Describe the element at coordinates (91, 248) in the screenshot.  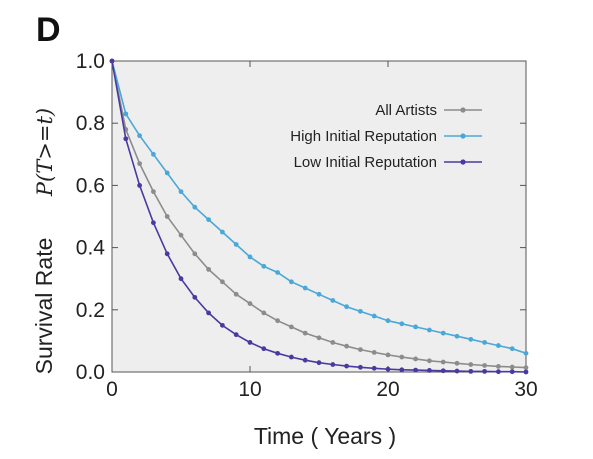
I see `y-tick-label: 0.4` at that location.